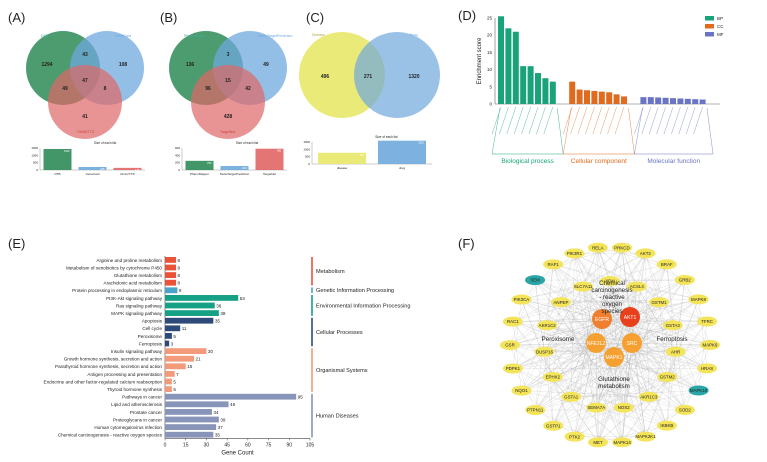  I want to click on e-x-tick: 105, so click(310, 445).